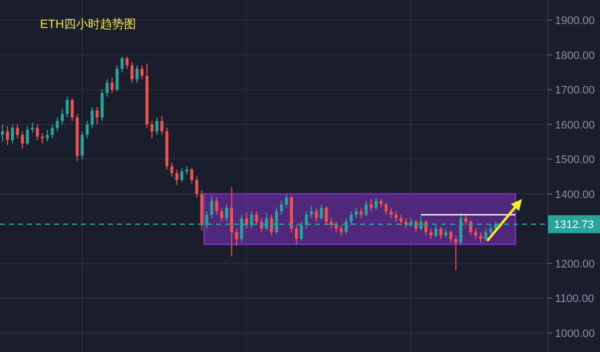 This screenshot has width=600, height=352. I want to click on y-tick-label: 1200.00, so click(575, 264).